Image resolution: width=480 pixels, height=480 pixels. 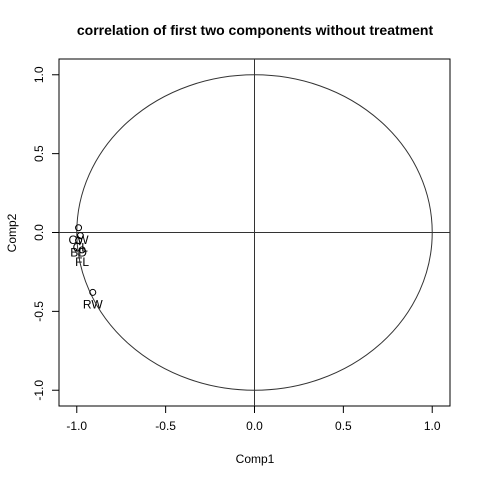 I want to click on data-point-label: BD, so click(x=78, y=252).